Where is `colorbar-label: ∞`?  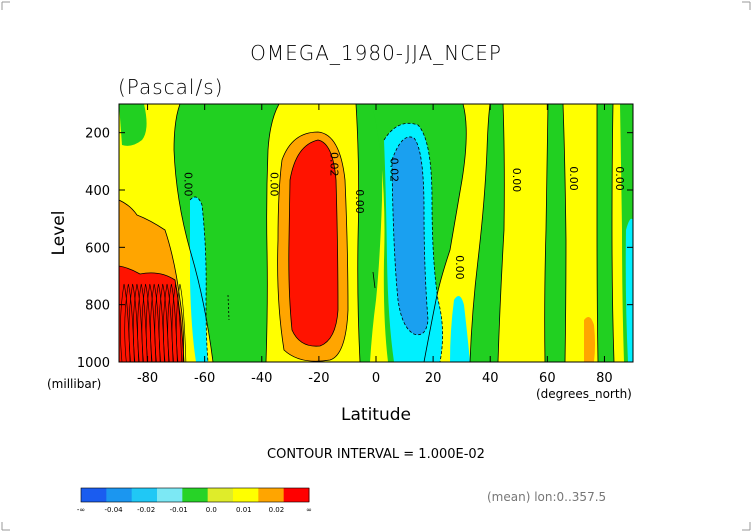
colorbar-label: ∞ is located at coordinates (309, 510).